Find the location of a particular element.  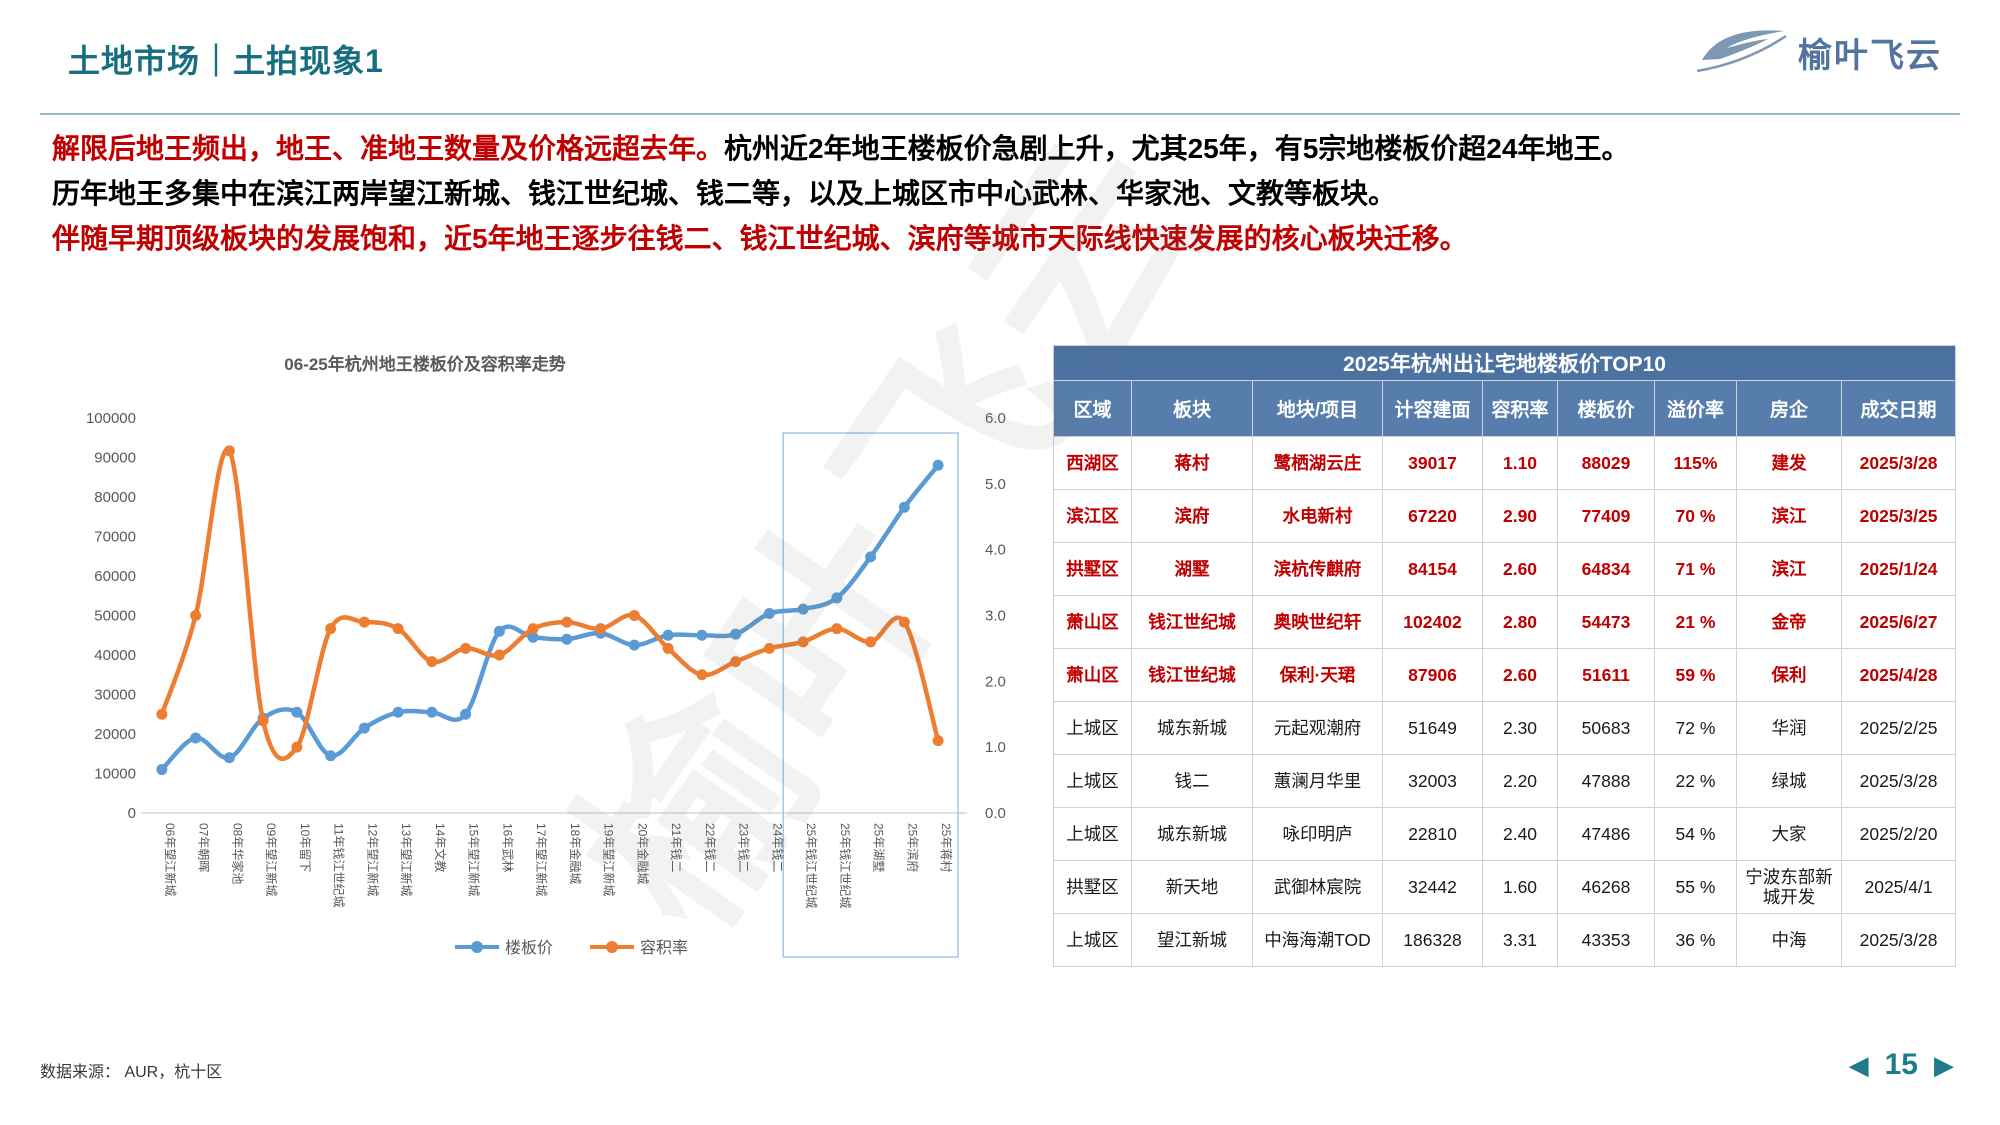

prev-page-arrow: ◀ is located at coordinates (1858, 1065).